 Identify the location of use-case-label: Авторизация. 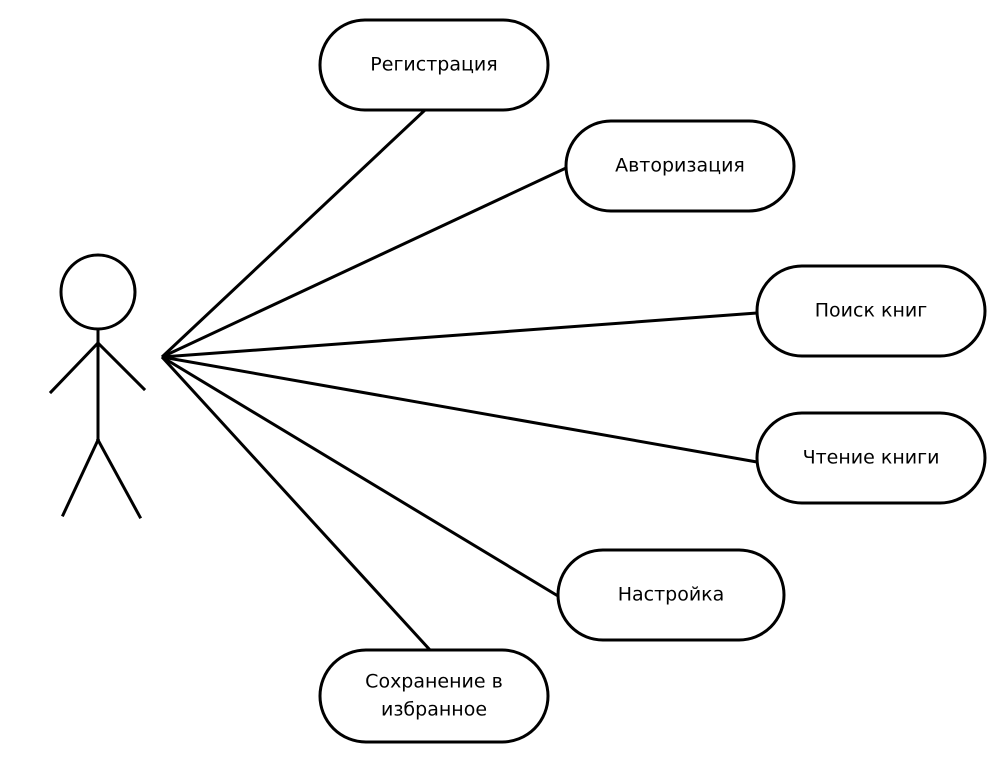
(680, 166).